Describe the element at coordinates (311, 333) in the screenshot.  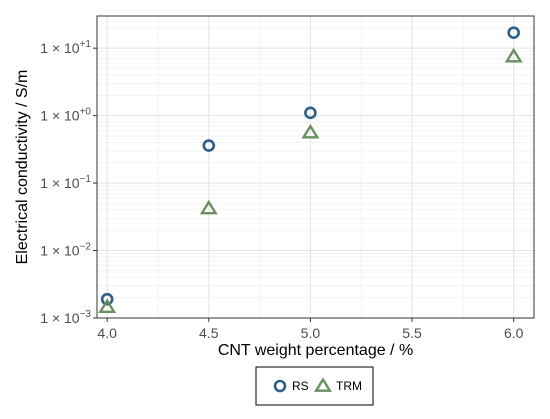
I see `x-tick-label: 5.0` at that location.